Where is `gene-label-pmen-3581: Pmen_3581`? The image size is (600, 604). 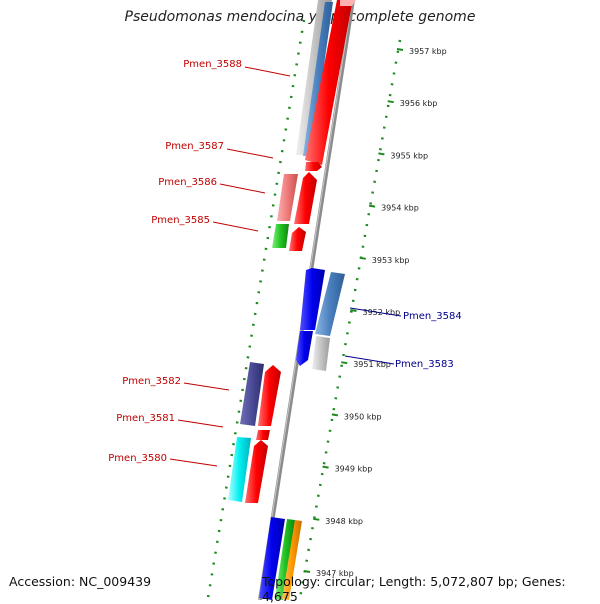
gene-label-pmen-3581: Pmen_3581 is located at coordinates (145, 418).